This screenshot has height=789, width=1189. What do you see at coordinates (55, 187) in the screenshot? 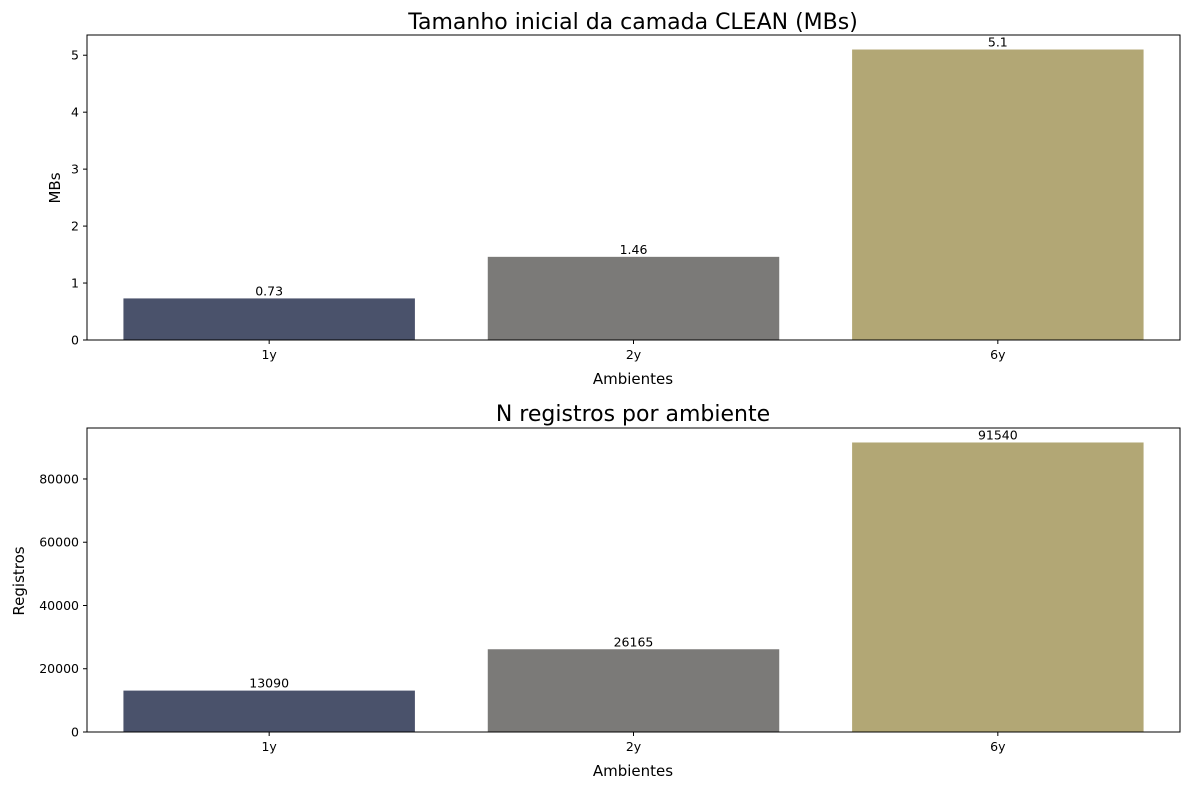
I see `y-axis-label: MBs` at bounding box center [55, 187].